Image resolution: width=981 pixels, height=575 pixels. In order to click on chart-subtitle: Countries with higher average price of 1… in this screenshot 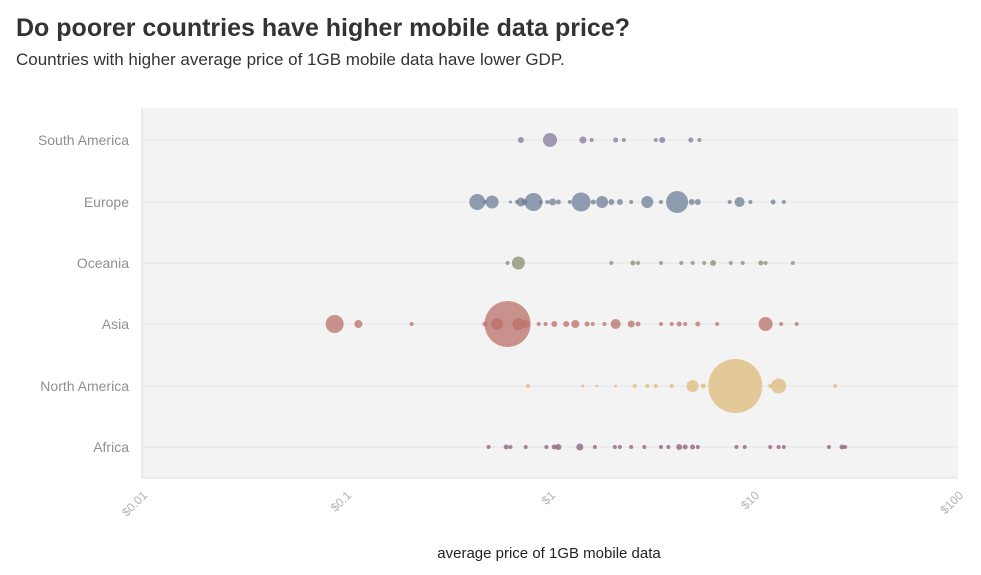, I will do `click(290, 59)`.